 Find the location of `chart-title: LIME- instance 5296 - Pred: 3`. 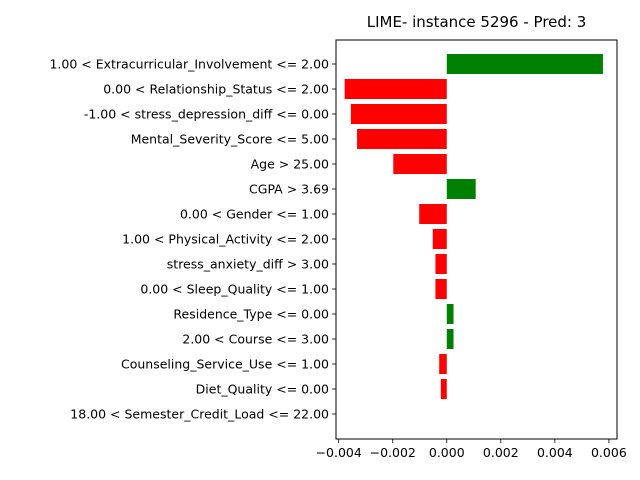

chart-title: LIME- instance 5296 - Pred: 3 is located at coordinates (477, 22).